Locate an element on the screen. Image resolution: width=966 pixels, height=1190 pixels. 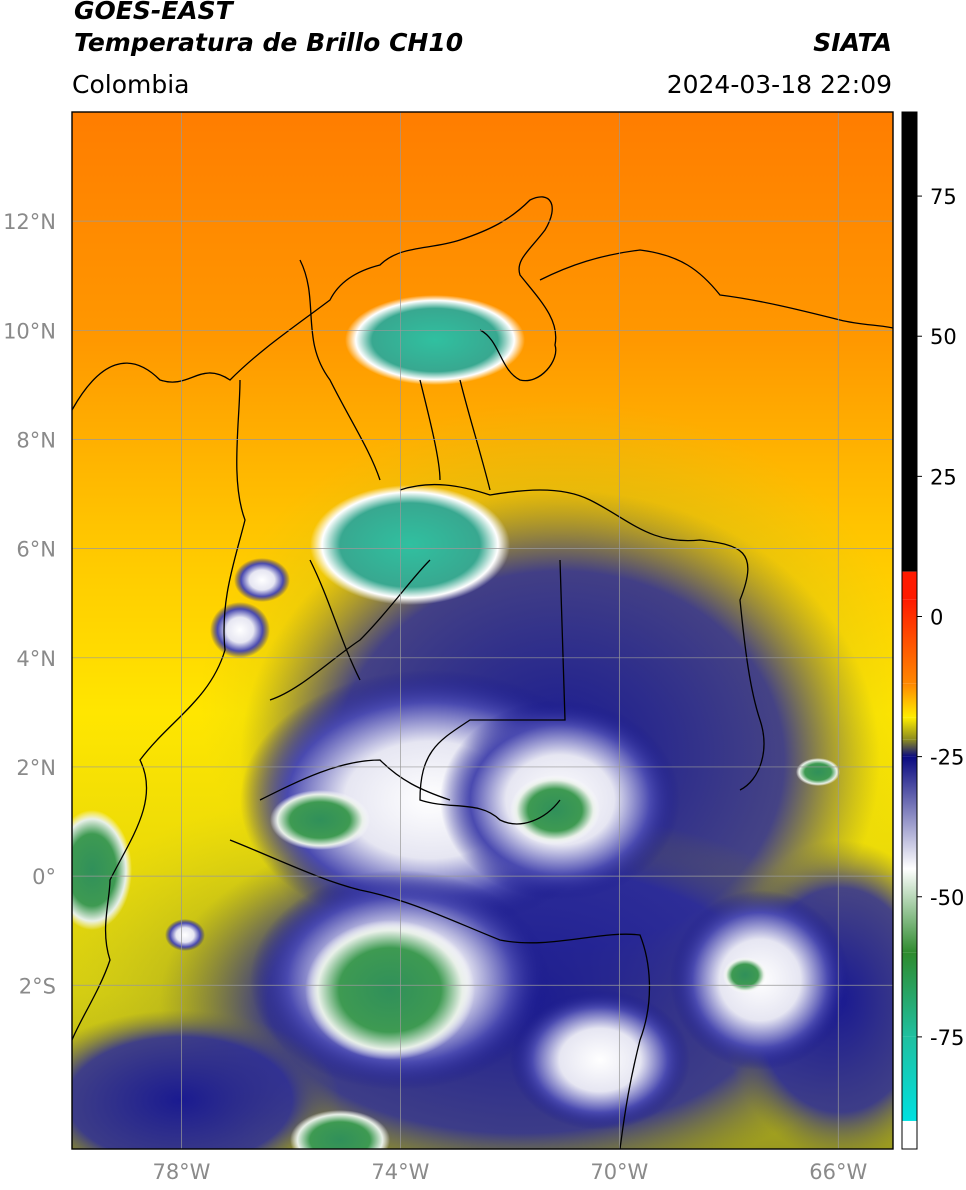
lat-tick-label: 2°S is located at coordinates (37, 986).